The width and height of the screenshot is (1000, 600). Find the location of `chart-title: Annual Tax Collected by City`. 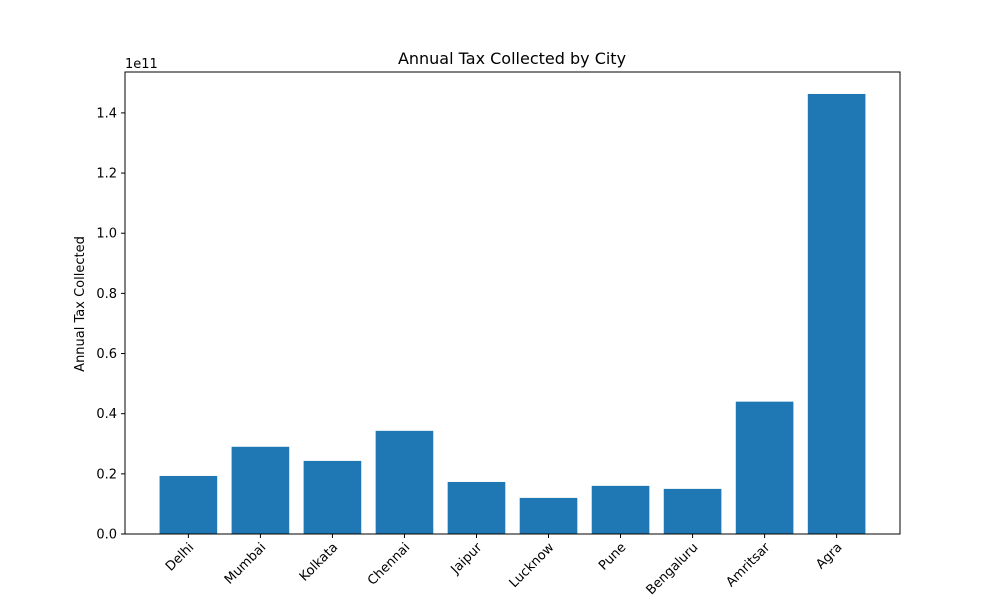

chart-title: Annual Tax Collected by City is located at coordinates (512, 58).